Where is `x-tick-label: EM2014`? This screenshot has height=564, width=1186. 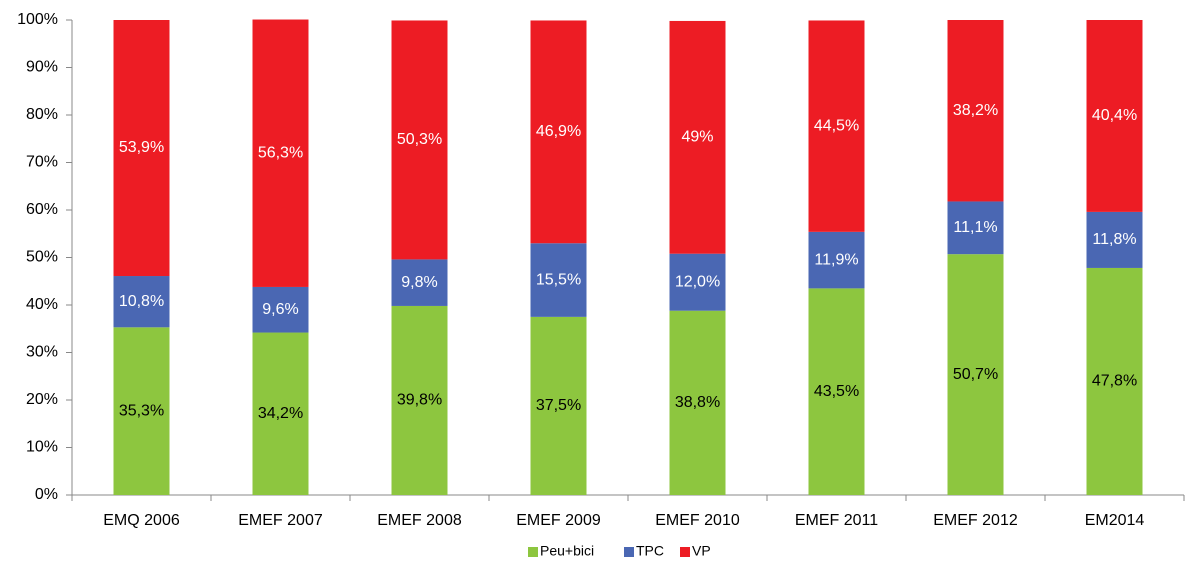 x-tick-label: EM2014 is located at coordinates (1115, 520).